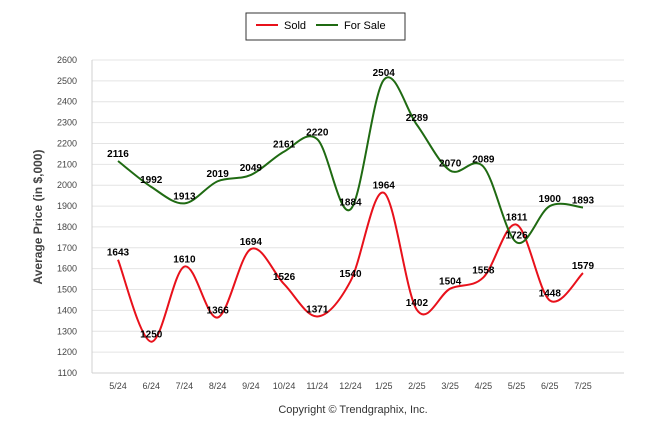 This screenshot has width=646, height=434. What do you see at coordinates (317, 309) in the screenshot?
I see `data-label-sold: 1371` at bounding box center [317, 309].